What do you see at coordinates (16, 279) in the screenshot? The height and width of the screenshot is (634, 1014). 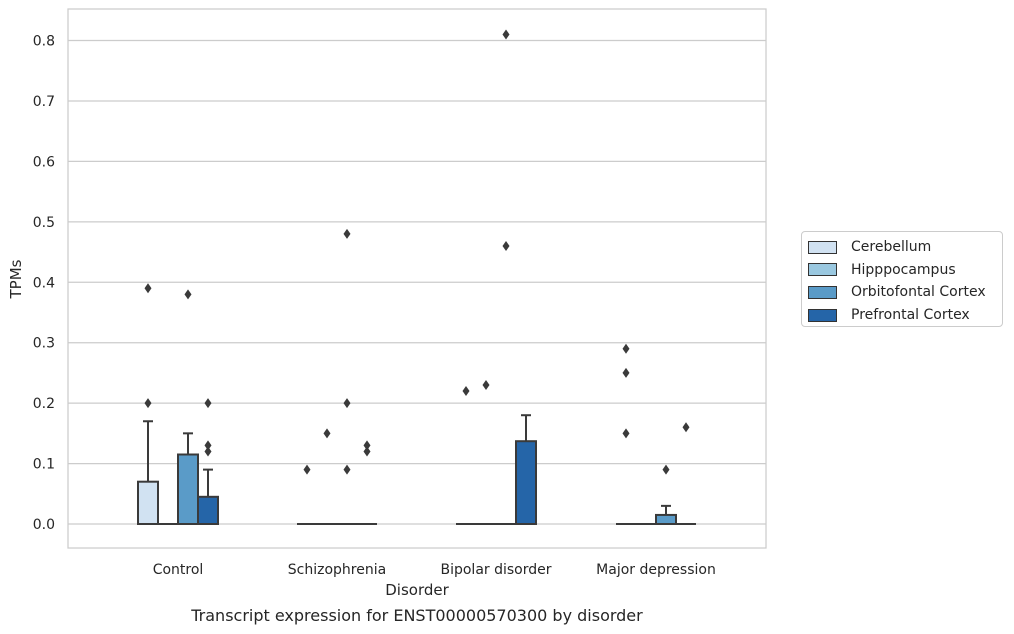 I see `y-axis-label: TPMs` at bounding box center [16, 279].